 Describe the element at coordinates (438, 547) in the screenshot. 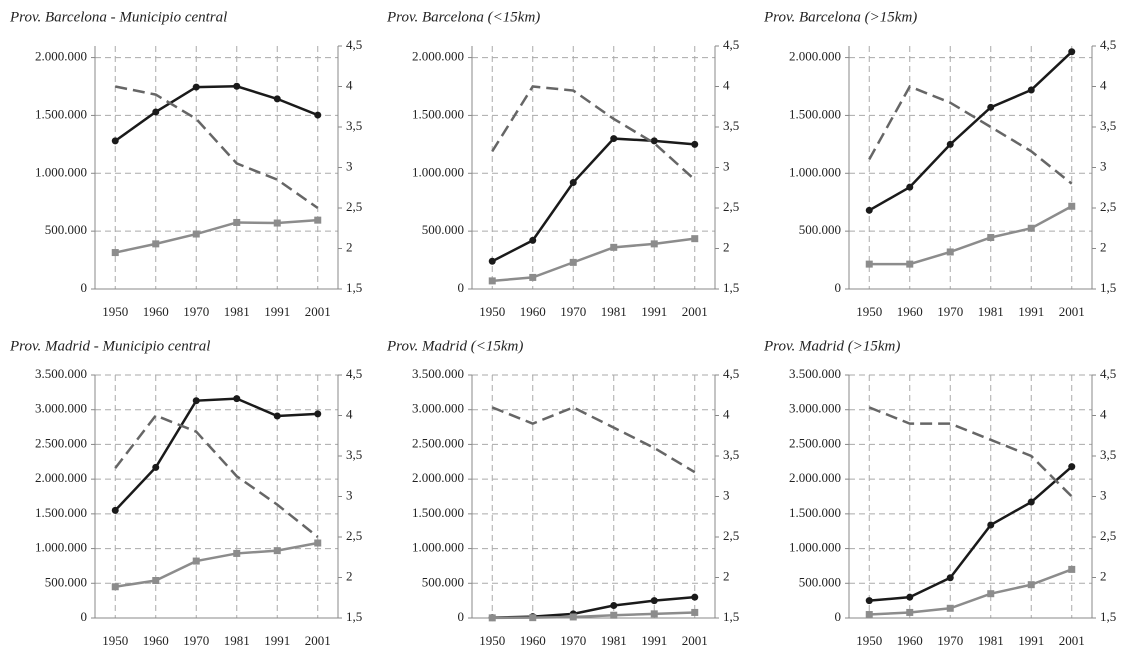

I see `y-tick-label: 1.000.000` at that location.